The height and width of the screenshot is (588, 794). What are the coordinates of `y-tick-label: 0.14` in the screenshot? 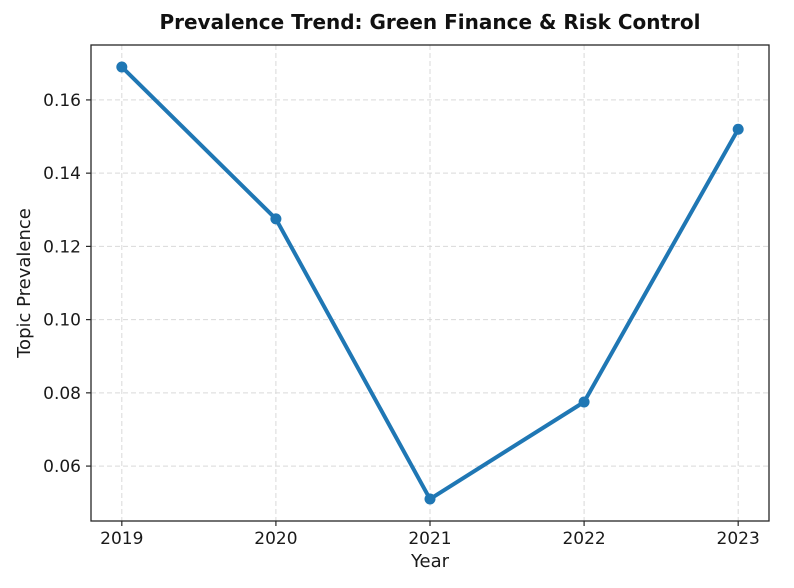 It's located at (62, 174).